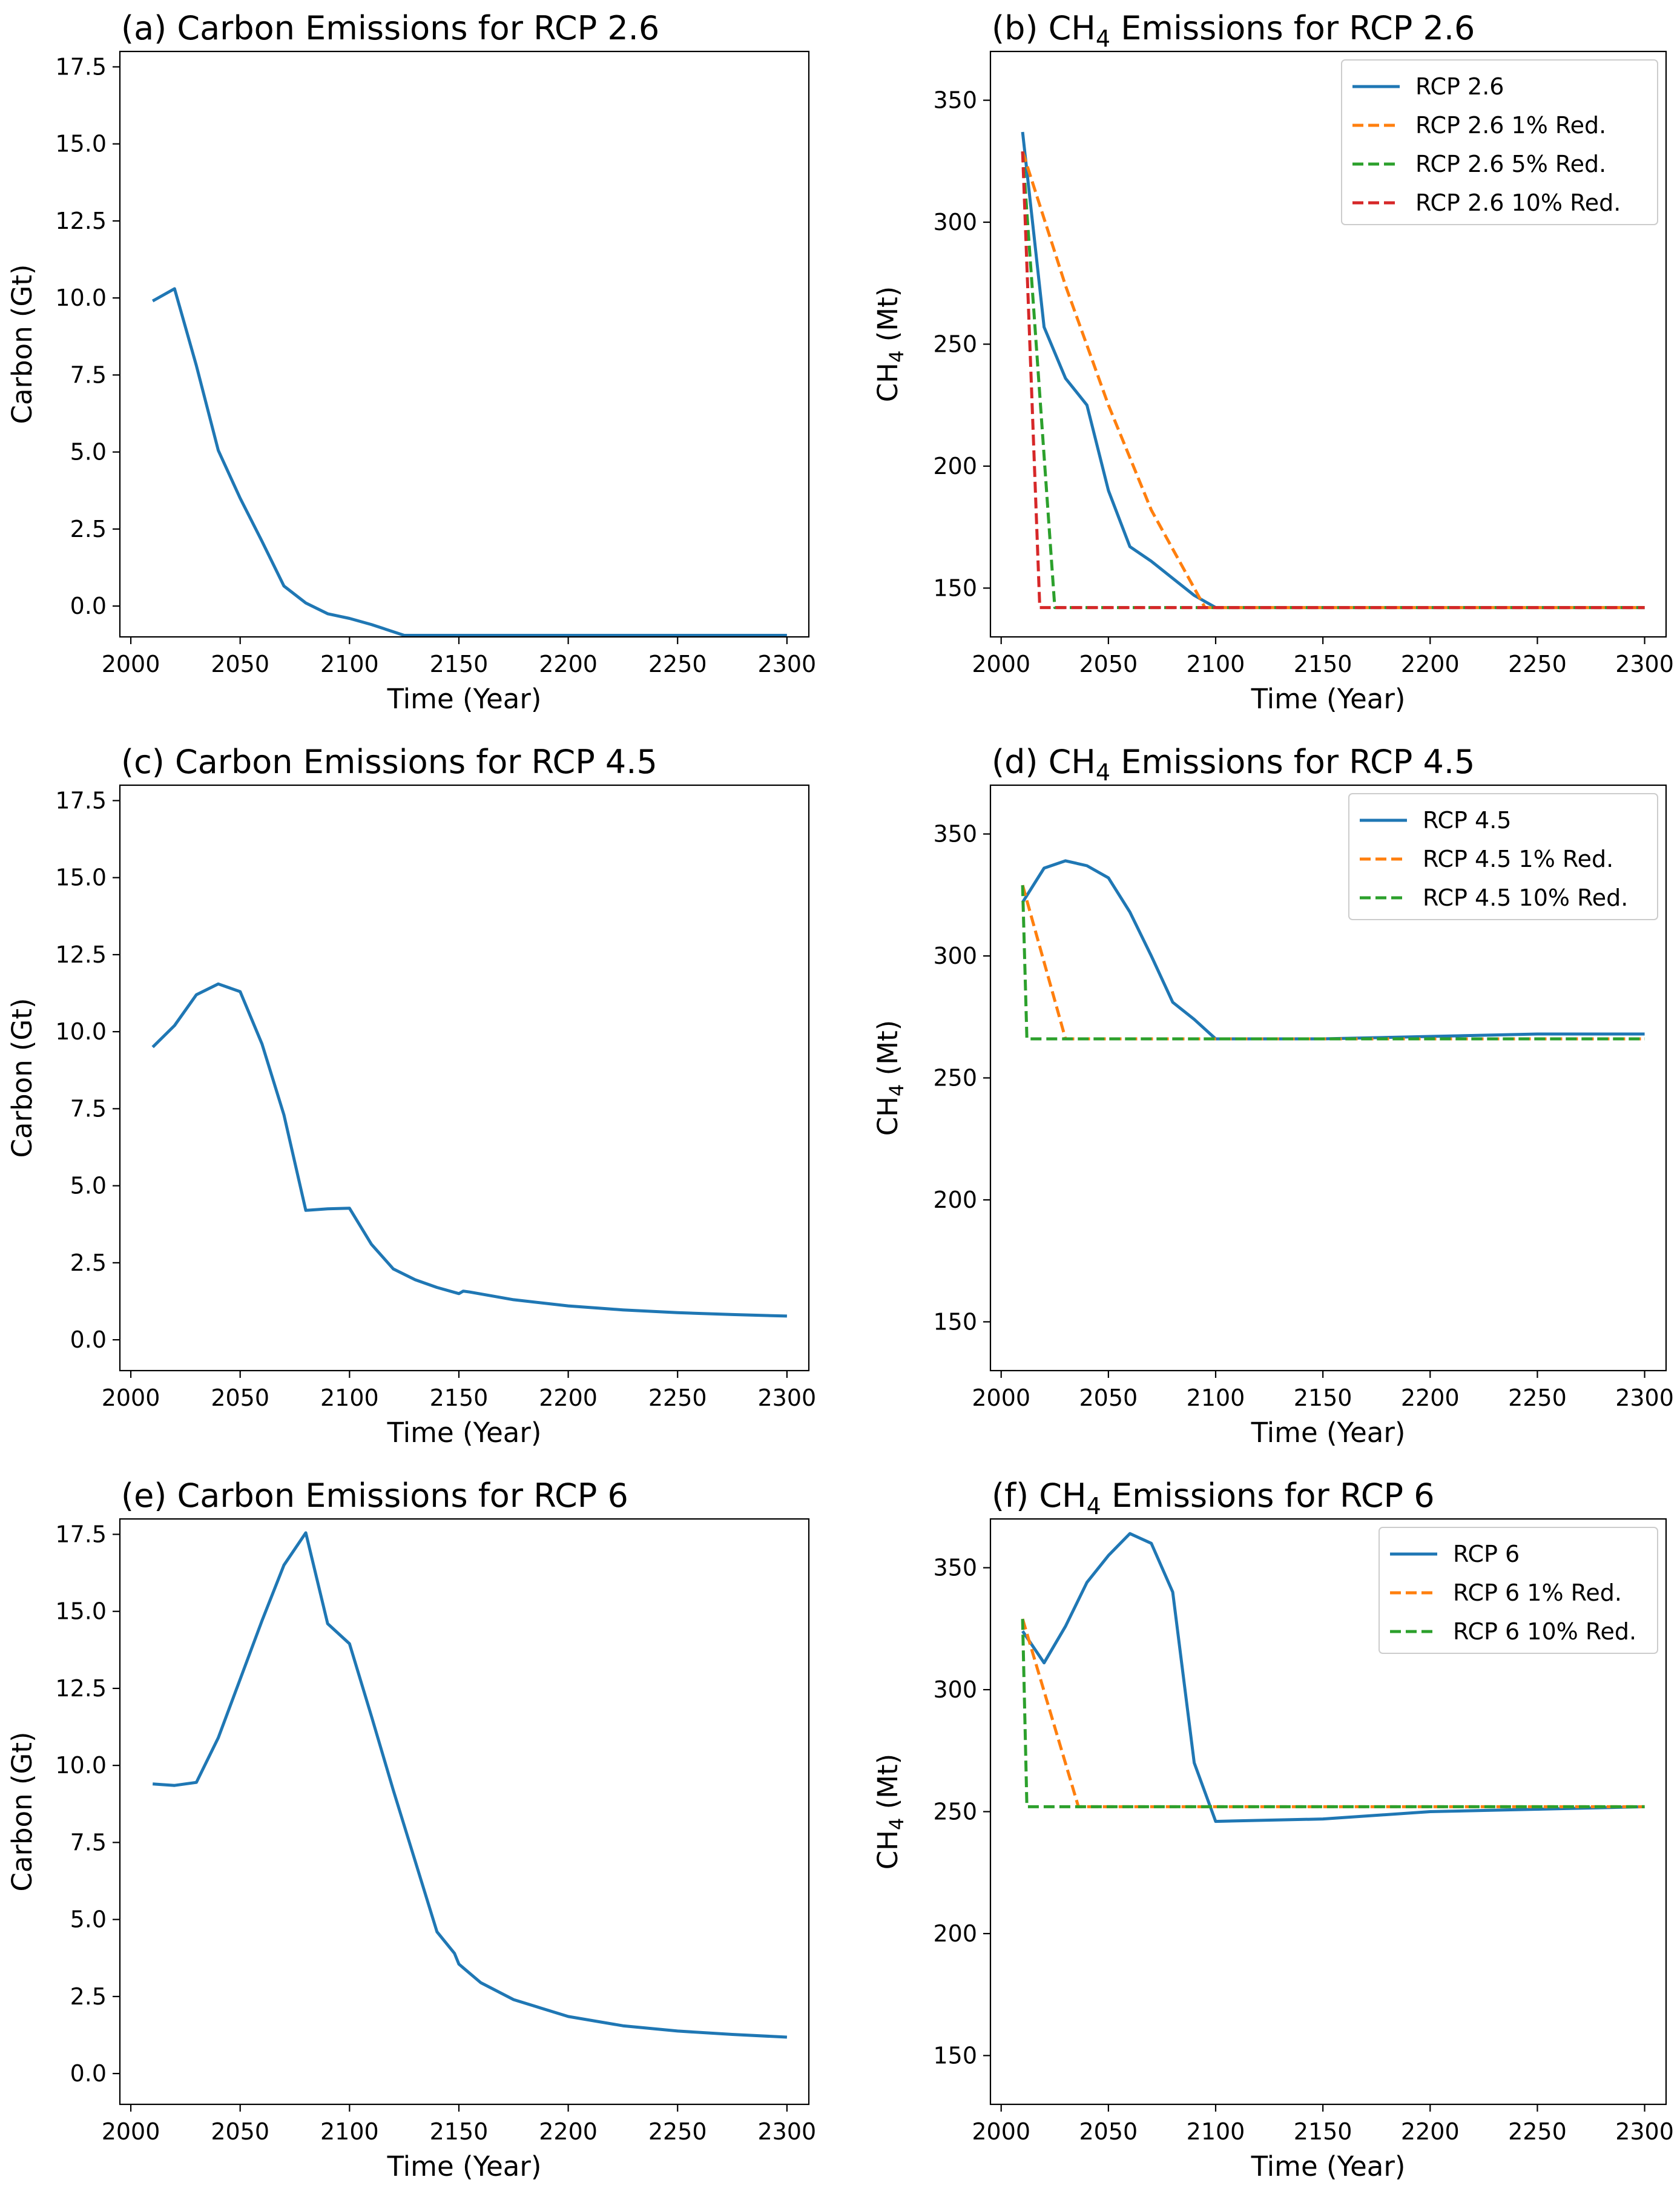 This screenshot has height=2200, width=1680. Describe the element at coordinates (1328, 1433) in the screenshot. I see `panel-d-xlabel: Time (Year)` at that location.